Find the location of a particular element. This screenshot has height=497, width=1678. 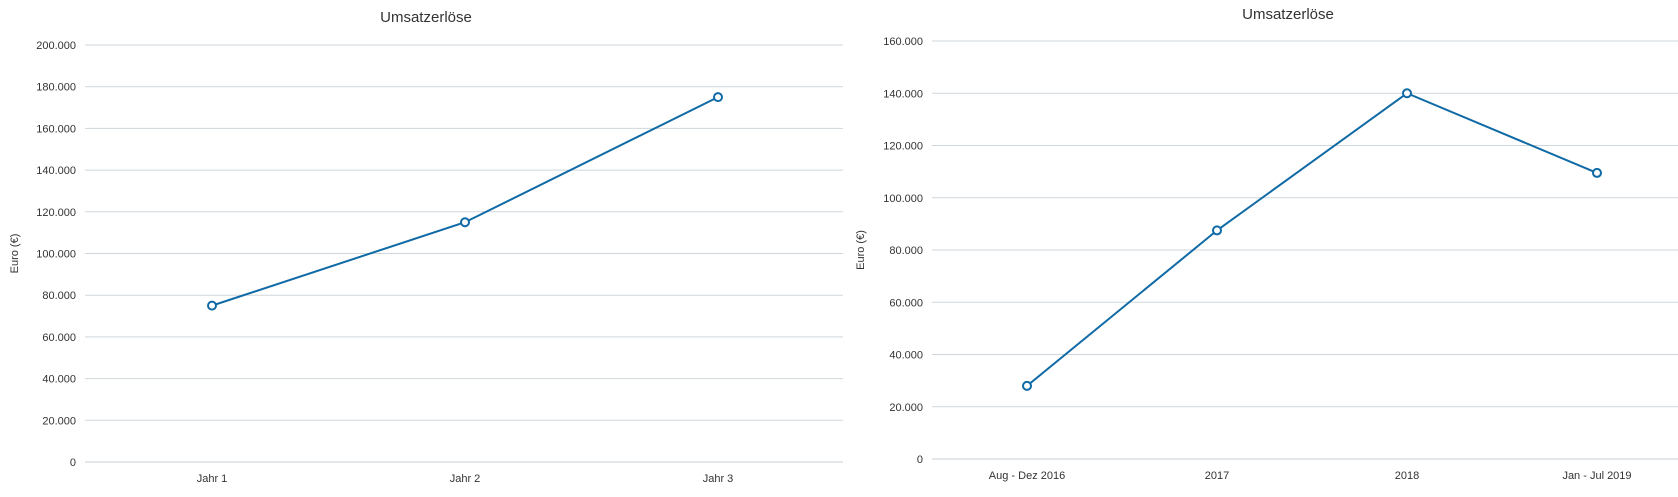

x-tick-label: 2018 is located at coordinates (1407, 476).